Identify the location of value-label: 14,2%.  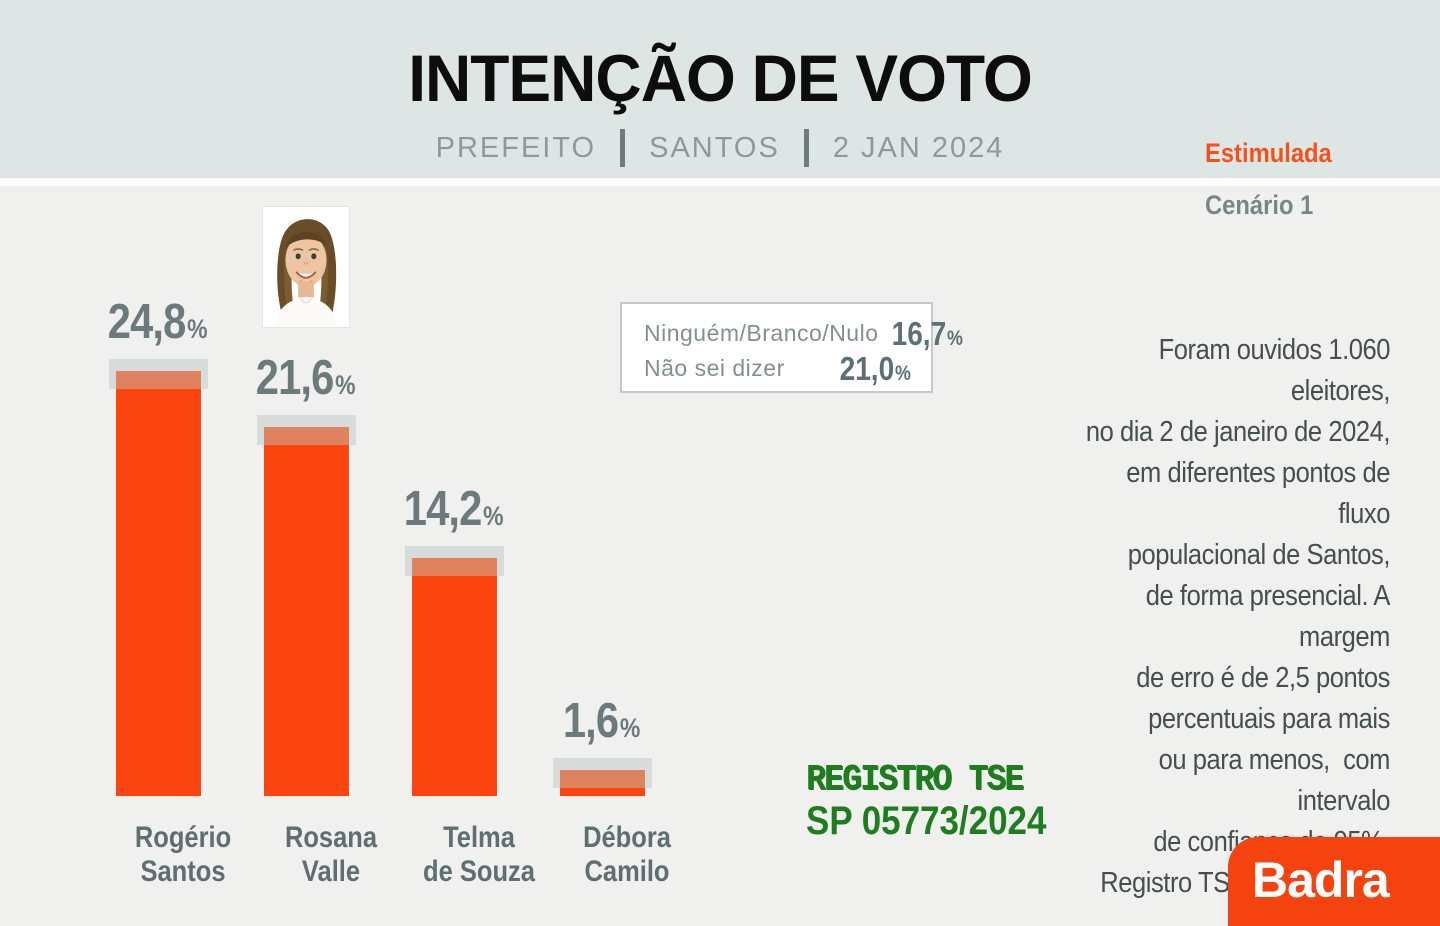
(454, 509).